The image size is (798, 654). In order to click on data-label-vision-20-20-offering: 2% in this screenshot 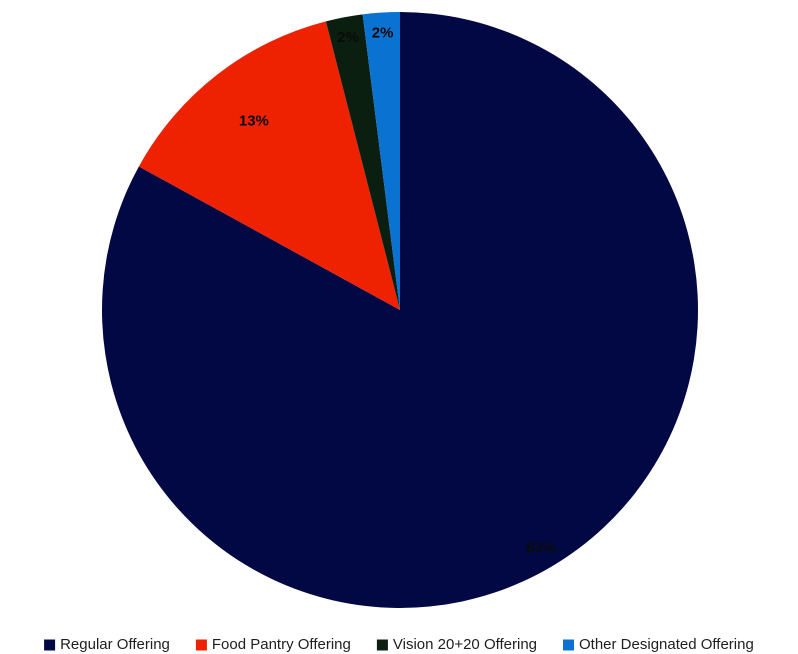, I will do `click(348, 37)`.